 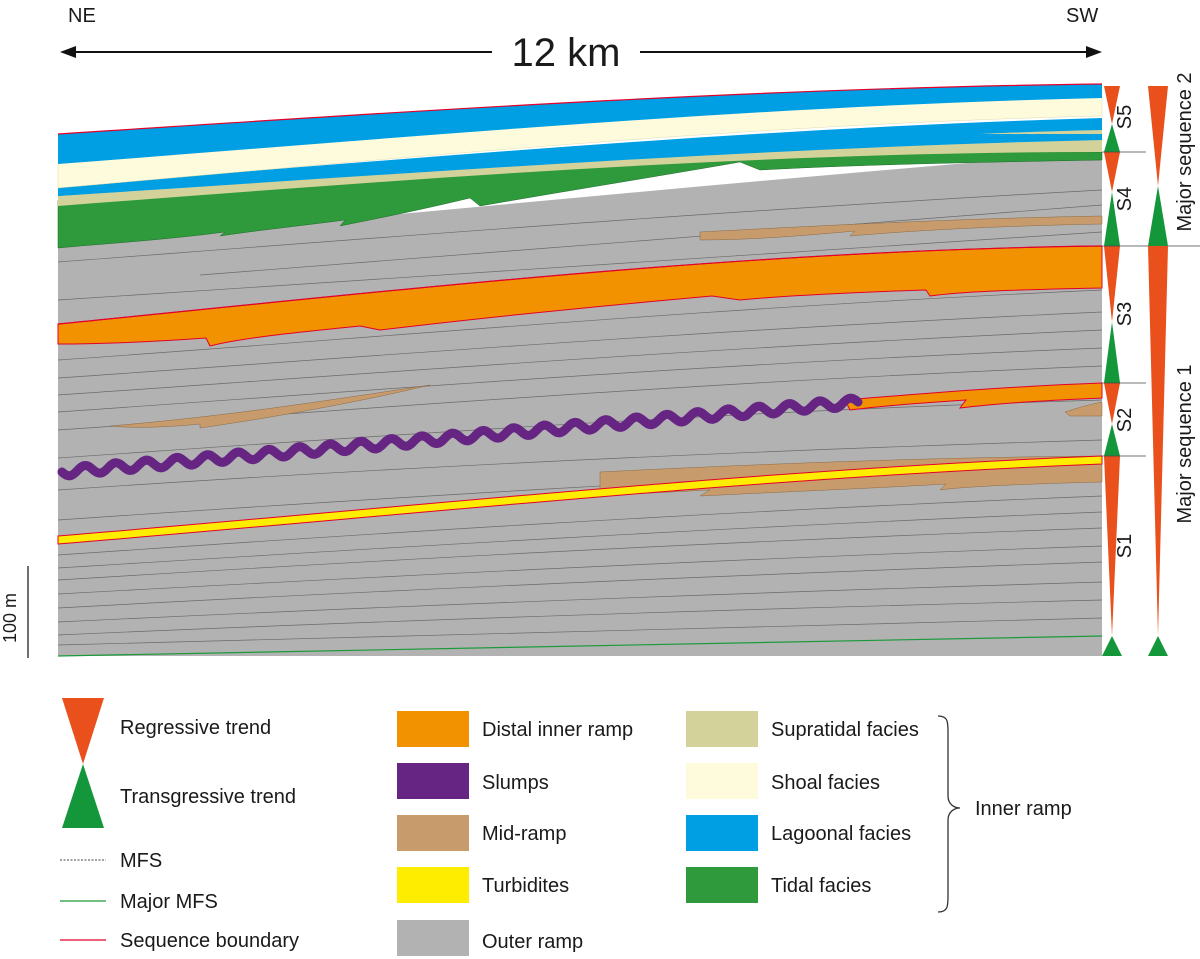 I want to click on ne-label: NE, so click(x=82, y=16).